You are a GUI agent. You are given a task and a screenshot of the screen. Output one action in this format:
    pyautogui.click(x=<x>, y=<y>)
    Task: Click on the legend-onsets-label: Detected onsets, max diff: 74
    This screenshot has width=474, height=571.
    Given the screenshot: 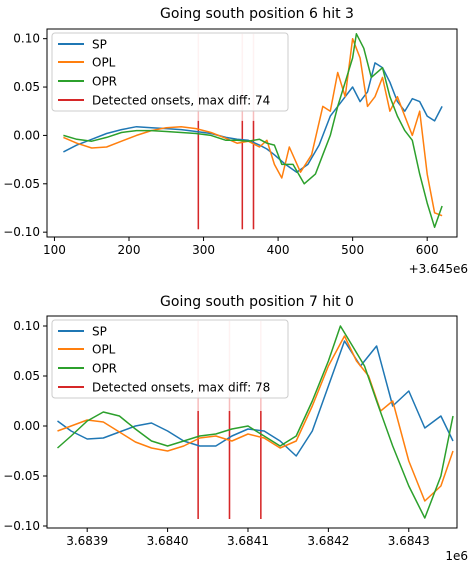 What is the action you would take?
    pyautogui.click(x=181, y=101)
    